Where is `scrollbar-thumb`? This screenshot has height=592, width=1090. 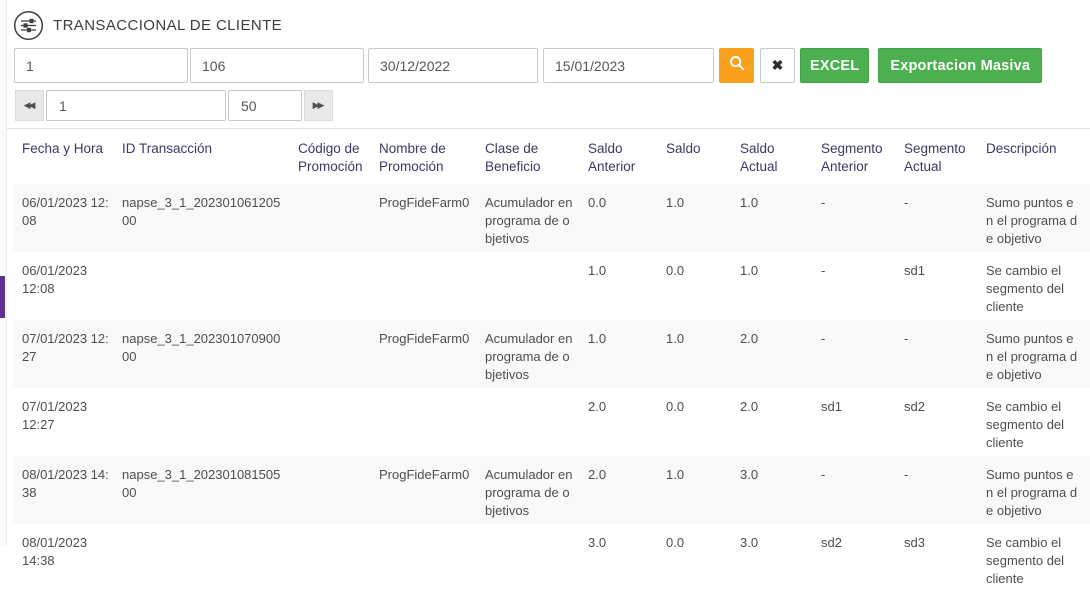
scrollbar-thumb is located at coordinates (2, 297).